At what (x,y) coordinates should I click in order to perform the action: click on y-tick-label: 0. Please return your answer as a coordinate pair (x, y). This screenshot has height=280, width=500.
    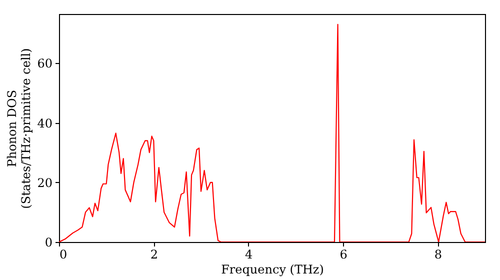
    Looking at the image, I should click on (48, 243).